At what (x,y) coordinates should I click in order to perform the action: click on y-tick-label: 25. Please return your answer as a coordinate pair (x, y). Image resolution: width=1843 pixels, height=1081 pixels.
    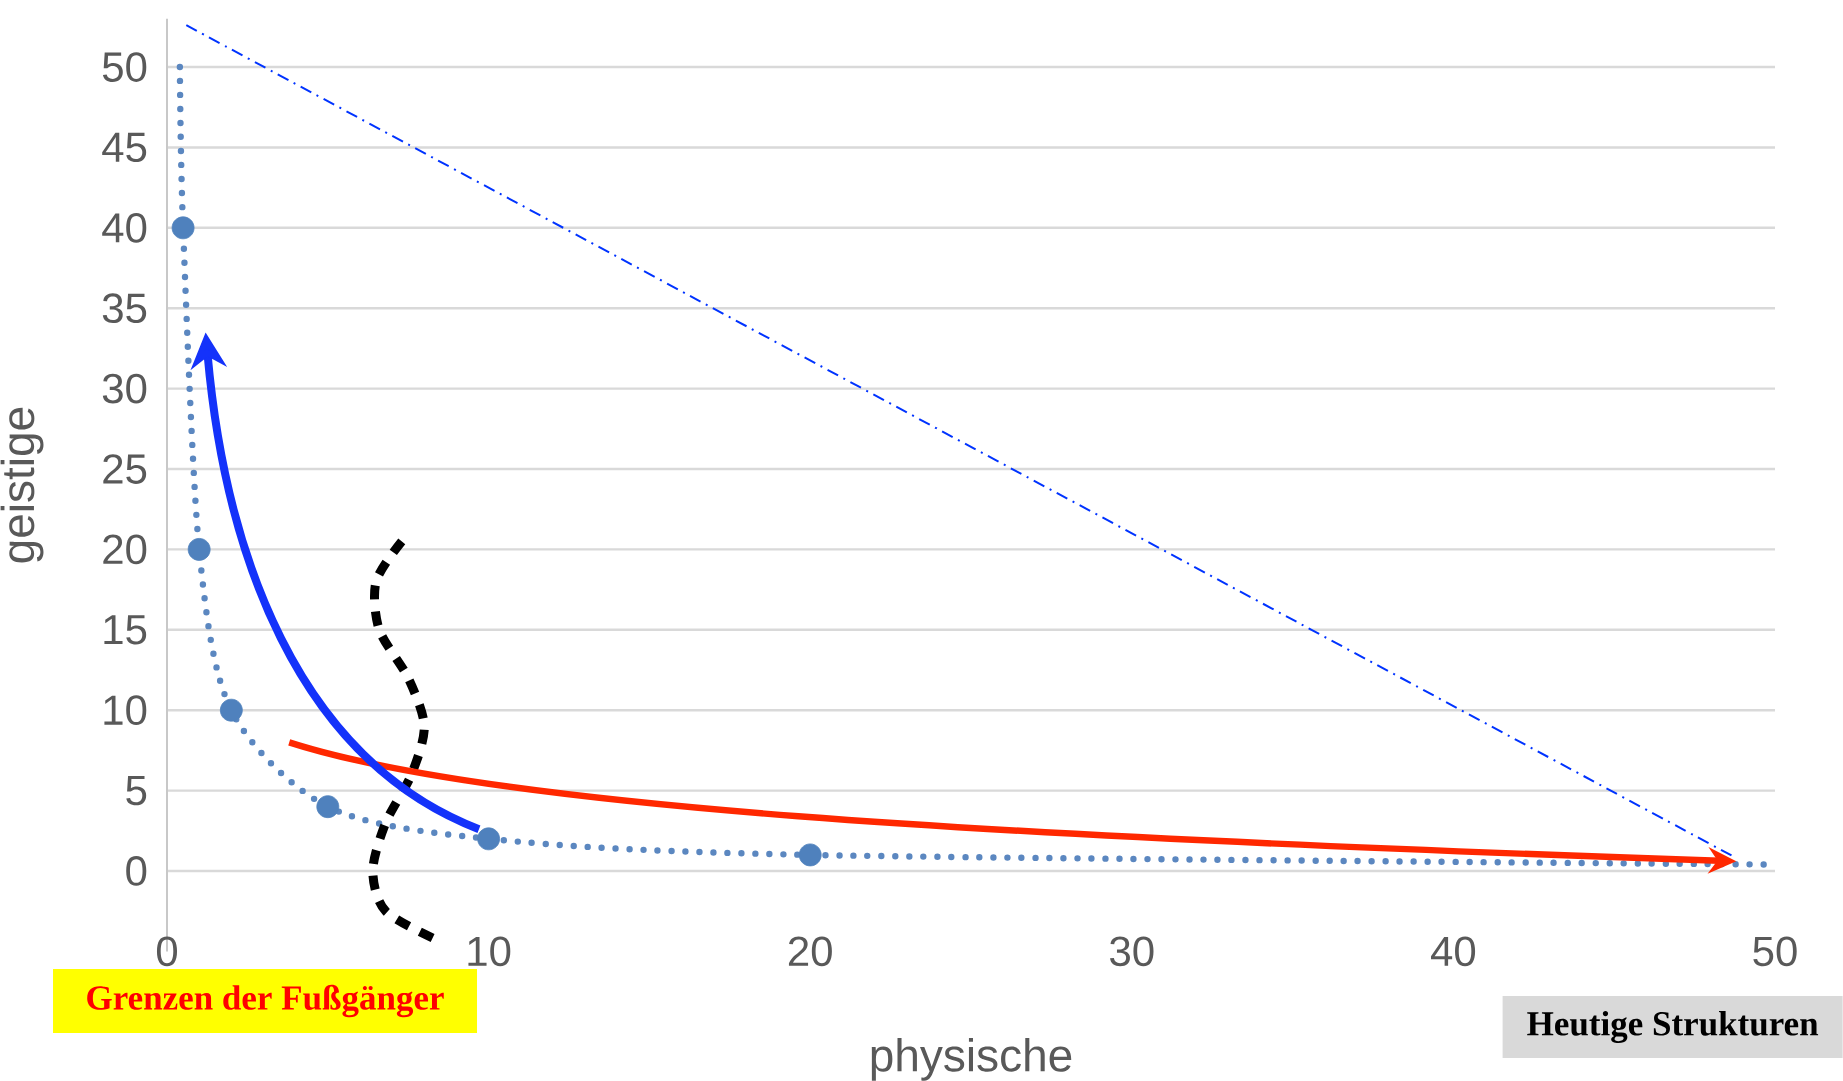
    Looking at the image, I should click on (125, 469).